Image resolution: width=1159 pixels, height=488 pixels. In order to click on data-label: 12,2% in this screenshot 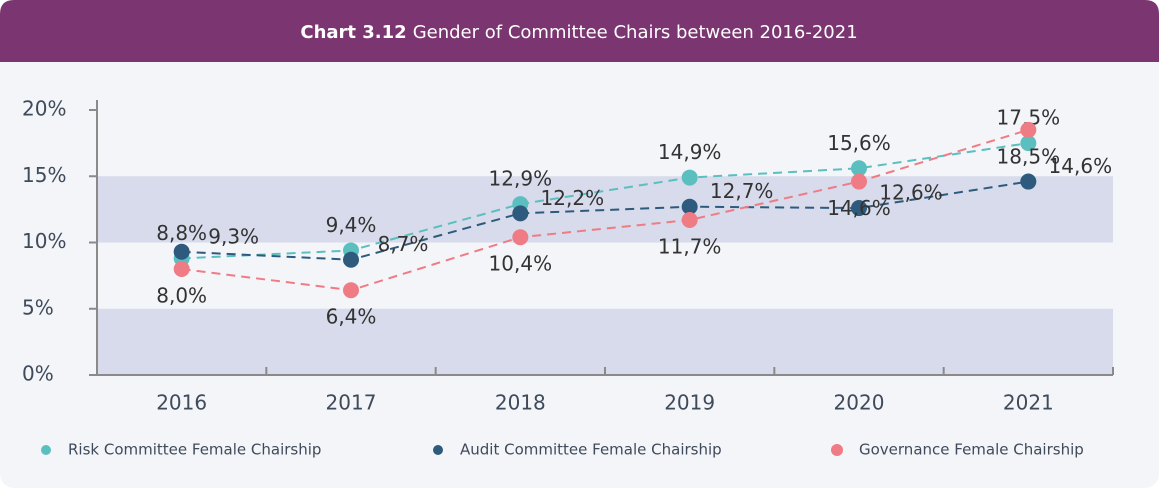, I will do `click(573, 198)`.